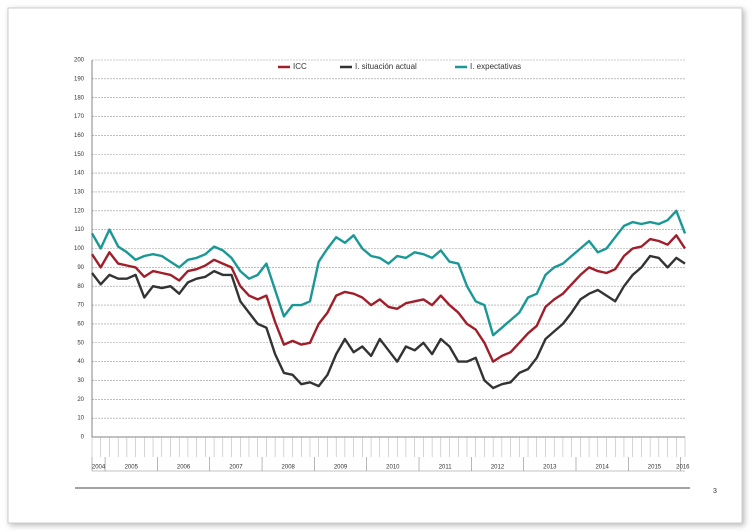 This screenshot has width=752, height=532. Describe the element at coordinates (655, 468) in the screenshot. I see `x-tick-label: 2015` at that location.